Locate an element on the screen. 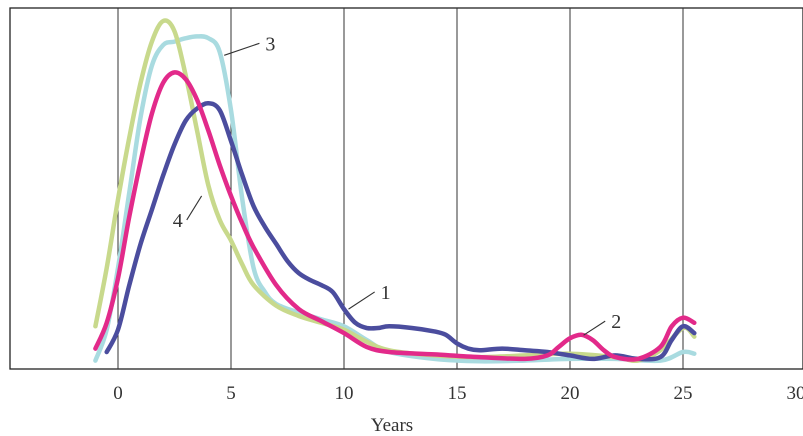 The height and width of the screenshot is (436, 803). x-tick-label-25: 25 is located at coordinates (683, 393).